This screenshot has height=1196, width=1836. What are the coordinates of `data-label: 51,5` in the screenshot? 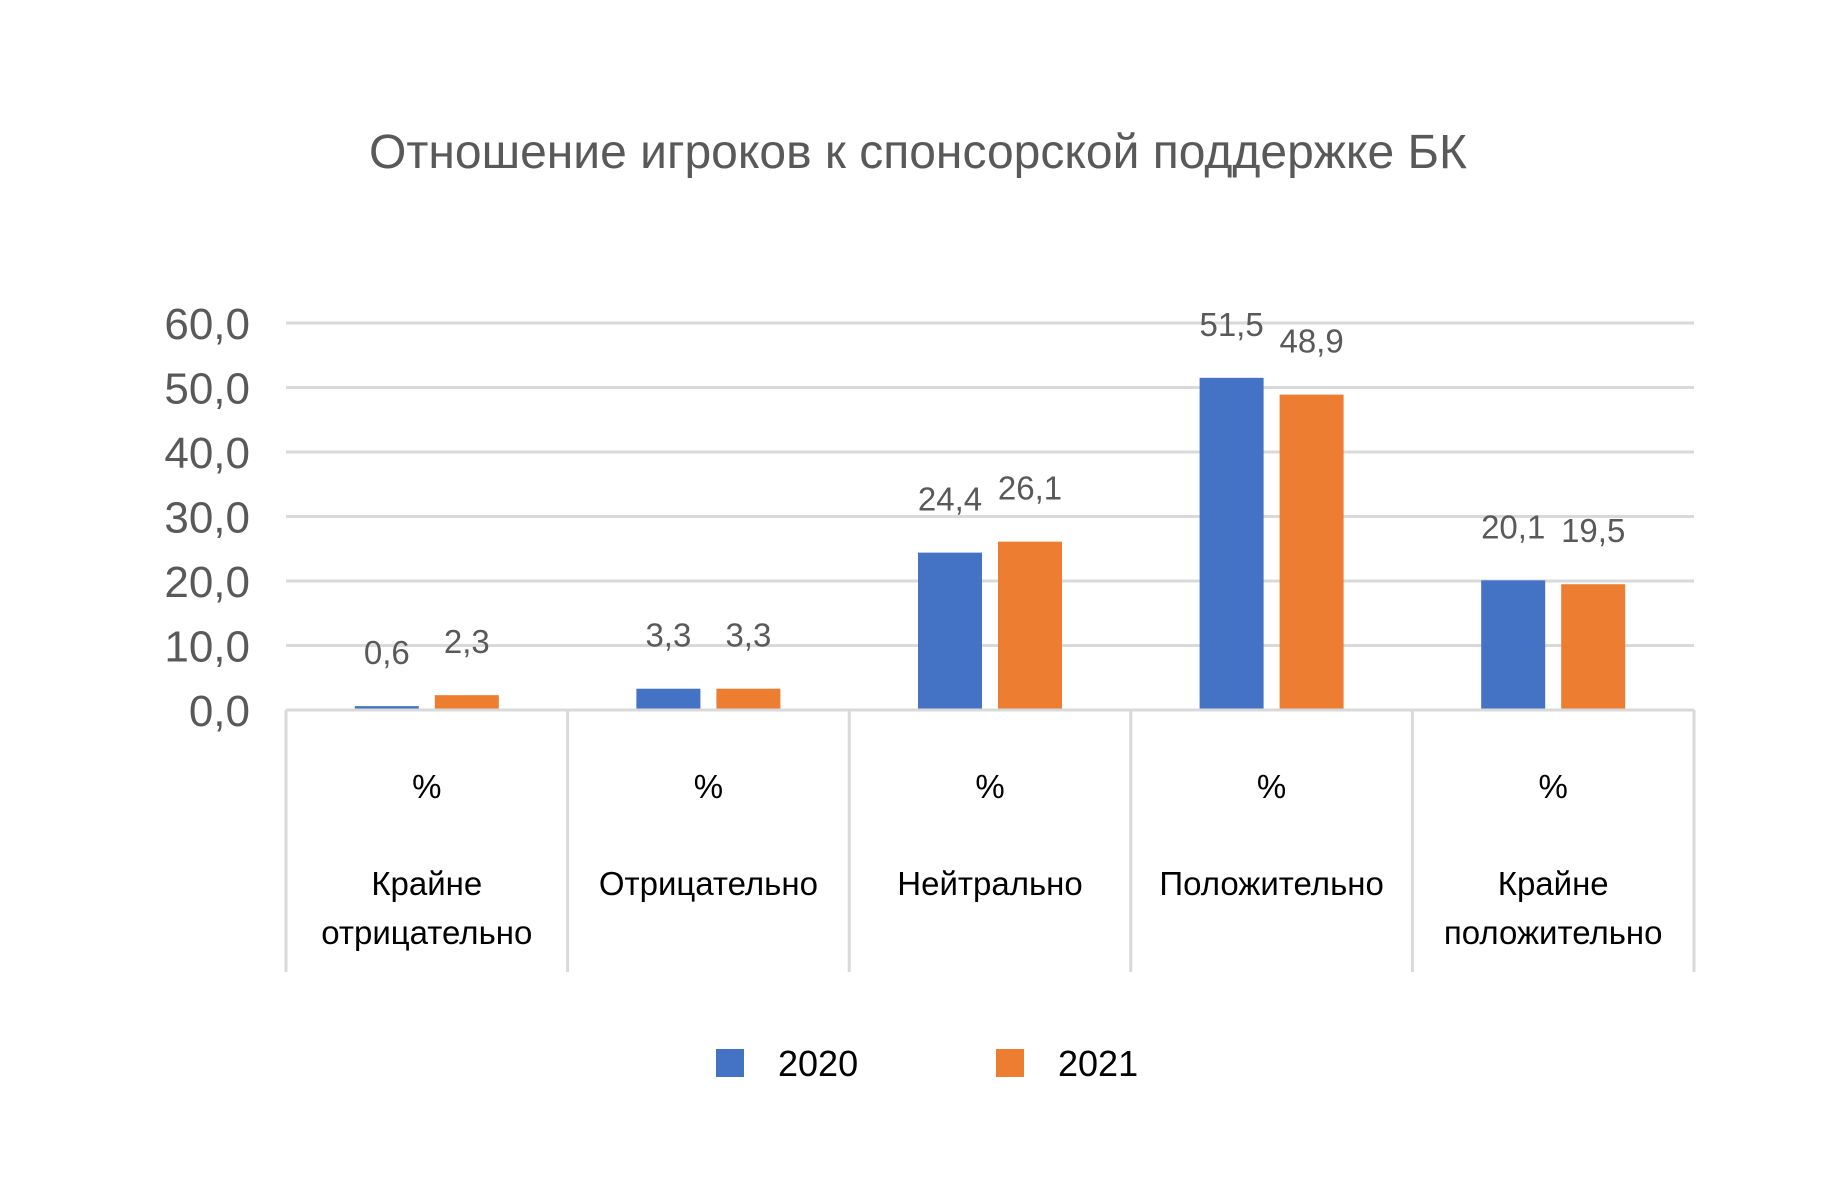 It's located at (1231, 324).